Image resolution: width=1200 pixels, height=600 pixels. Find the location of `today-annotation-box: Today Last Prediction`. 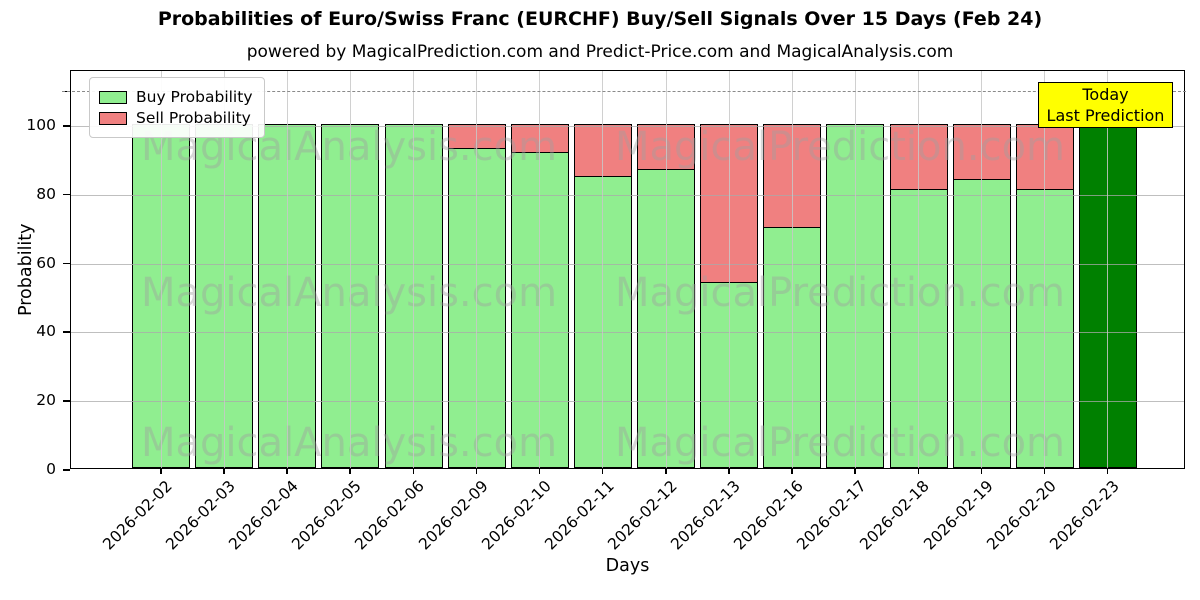

today-annotation-box: Today Last Prediction is located at coordinates (1105, 105).